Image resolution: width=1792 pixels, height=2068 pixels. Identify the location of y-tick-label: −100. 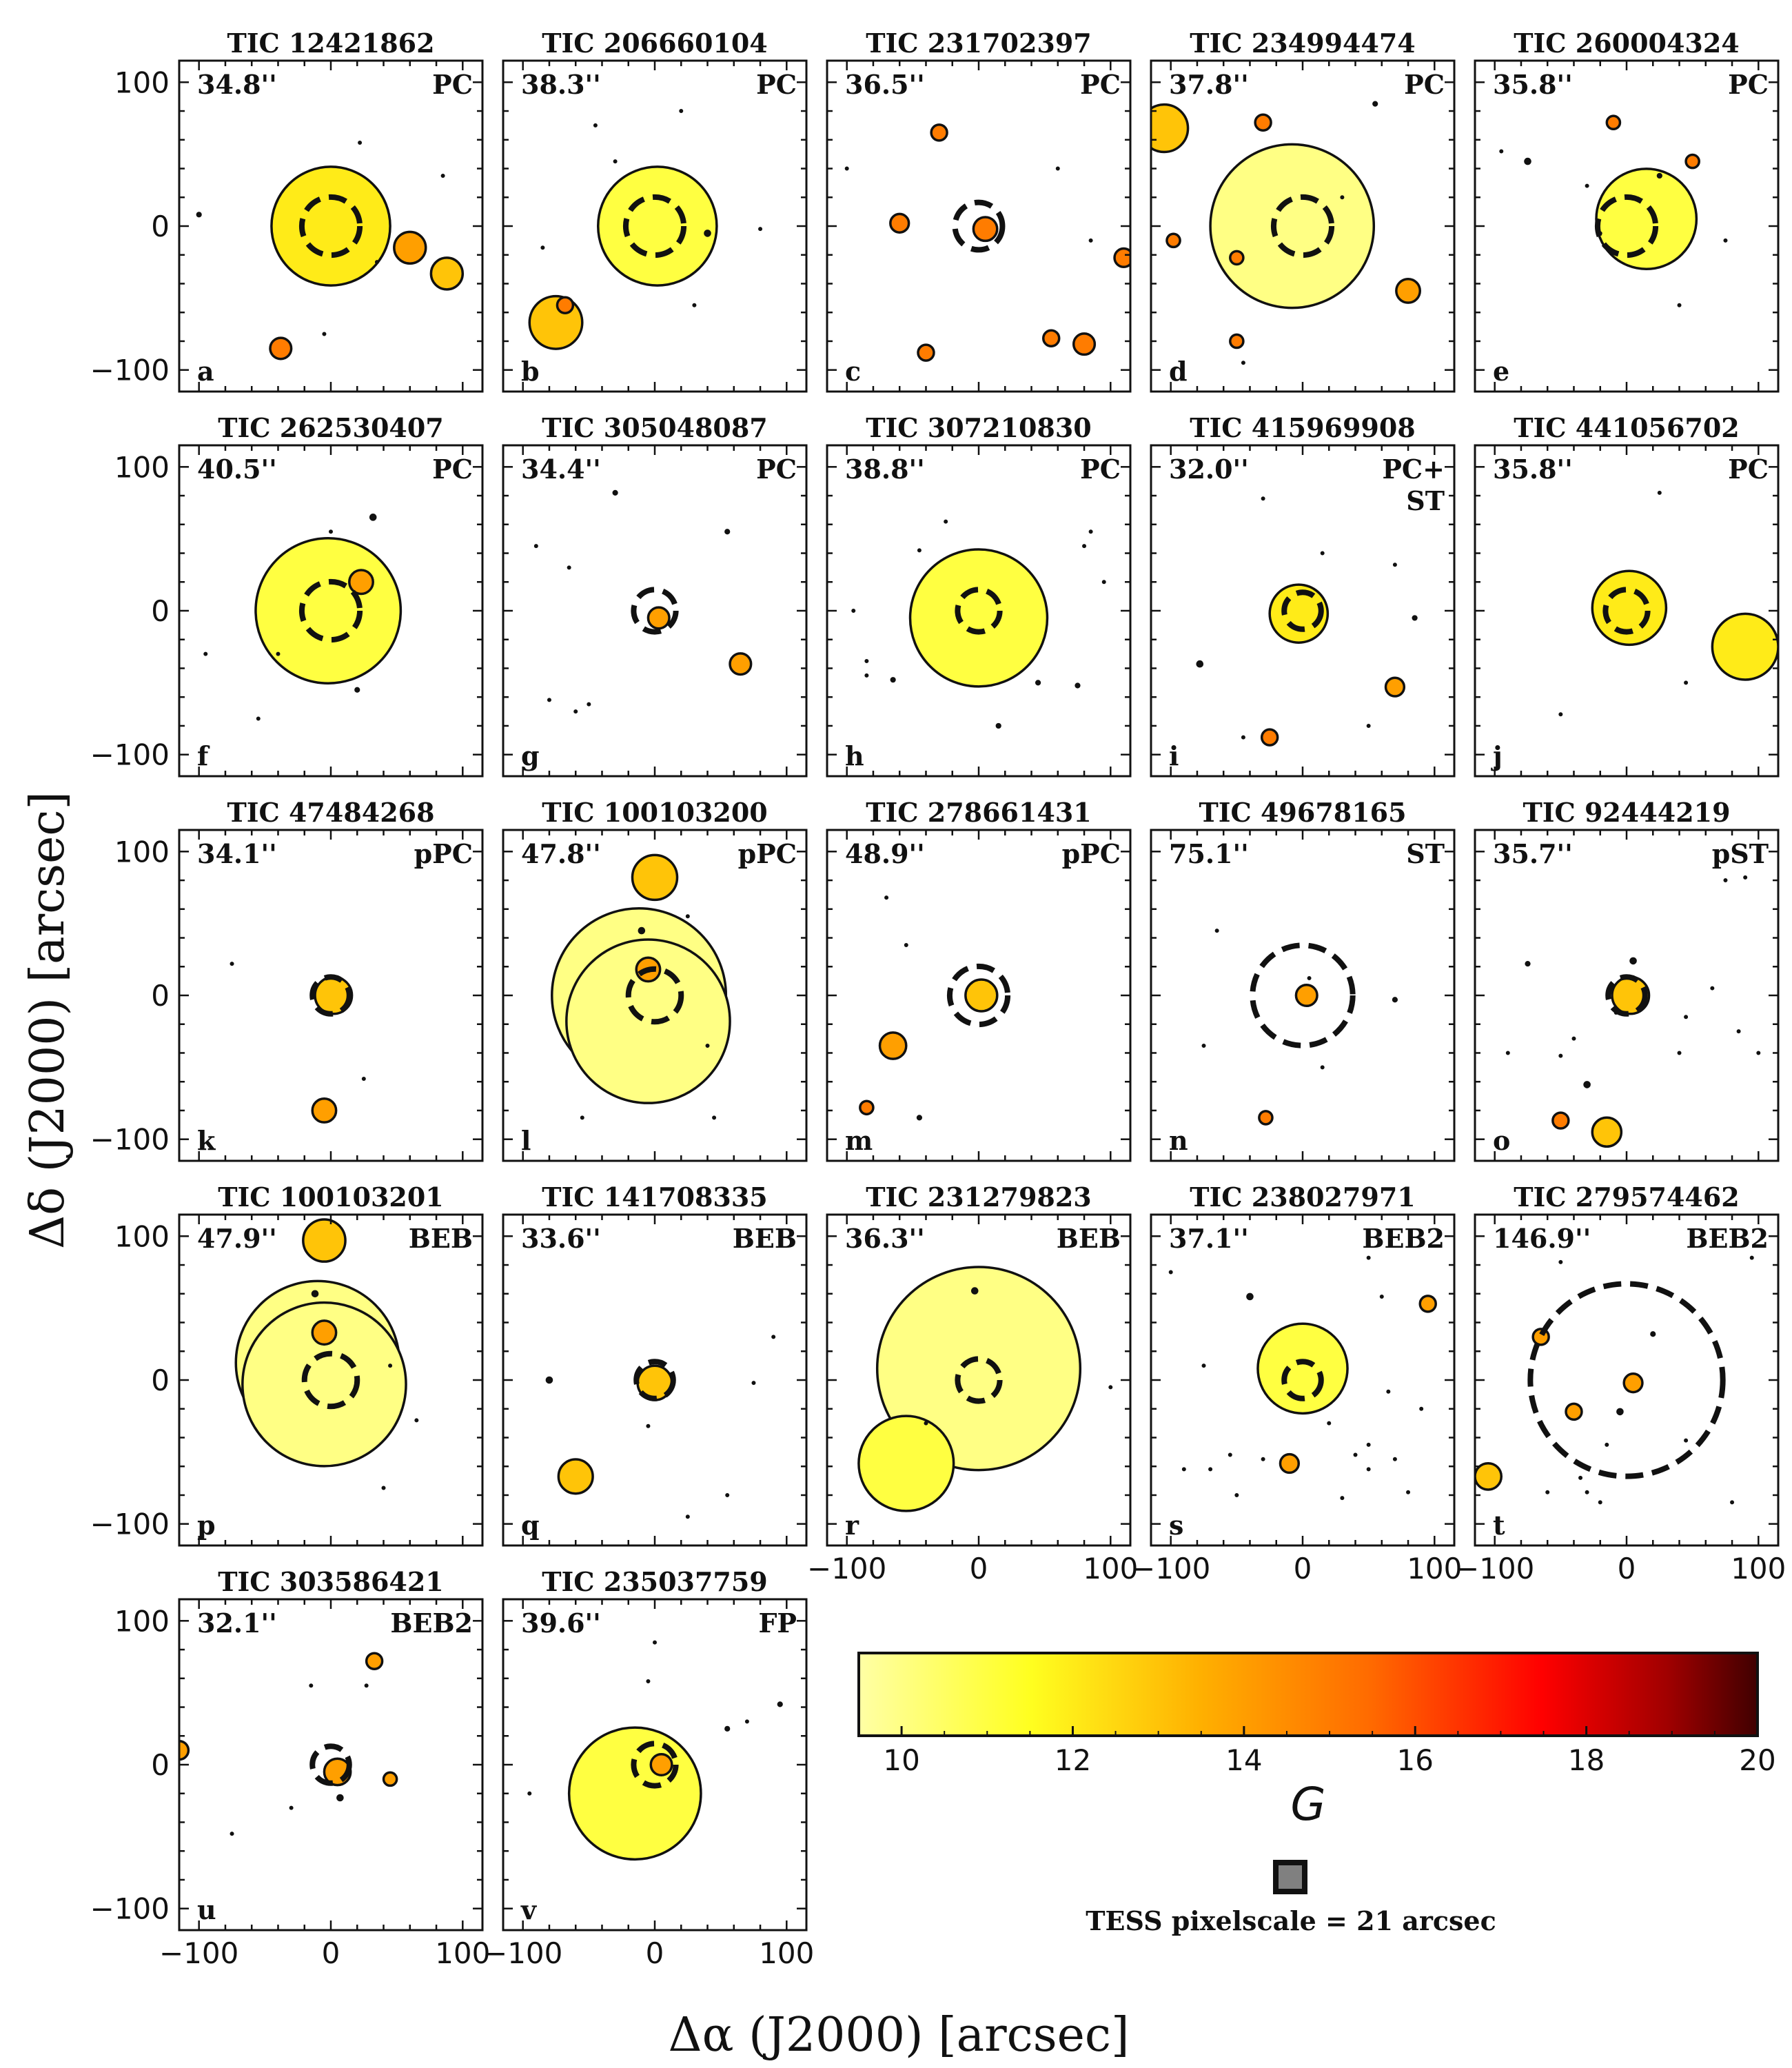
(130, 755).